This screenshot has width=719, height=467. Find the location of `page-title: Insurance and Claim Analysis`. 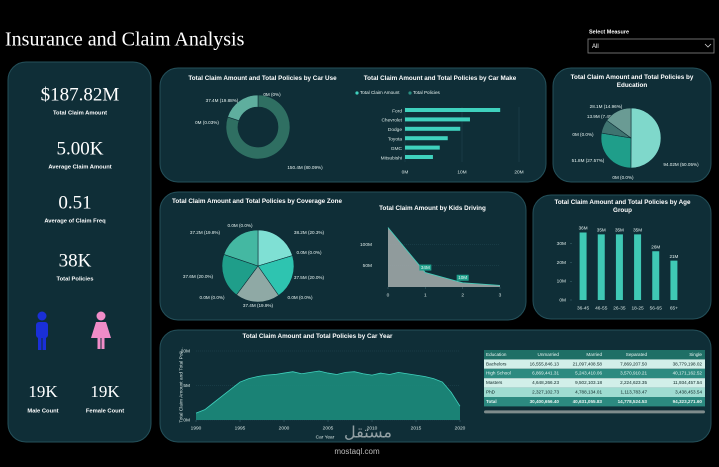

page-title: Insurance and Claim Analysis is located at coordinates (125, 40).